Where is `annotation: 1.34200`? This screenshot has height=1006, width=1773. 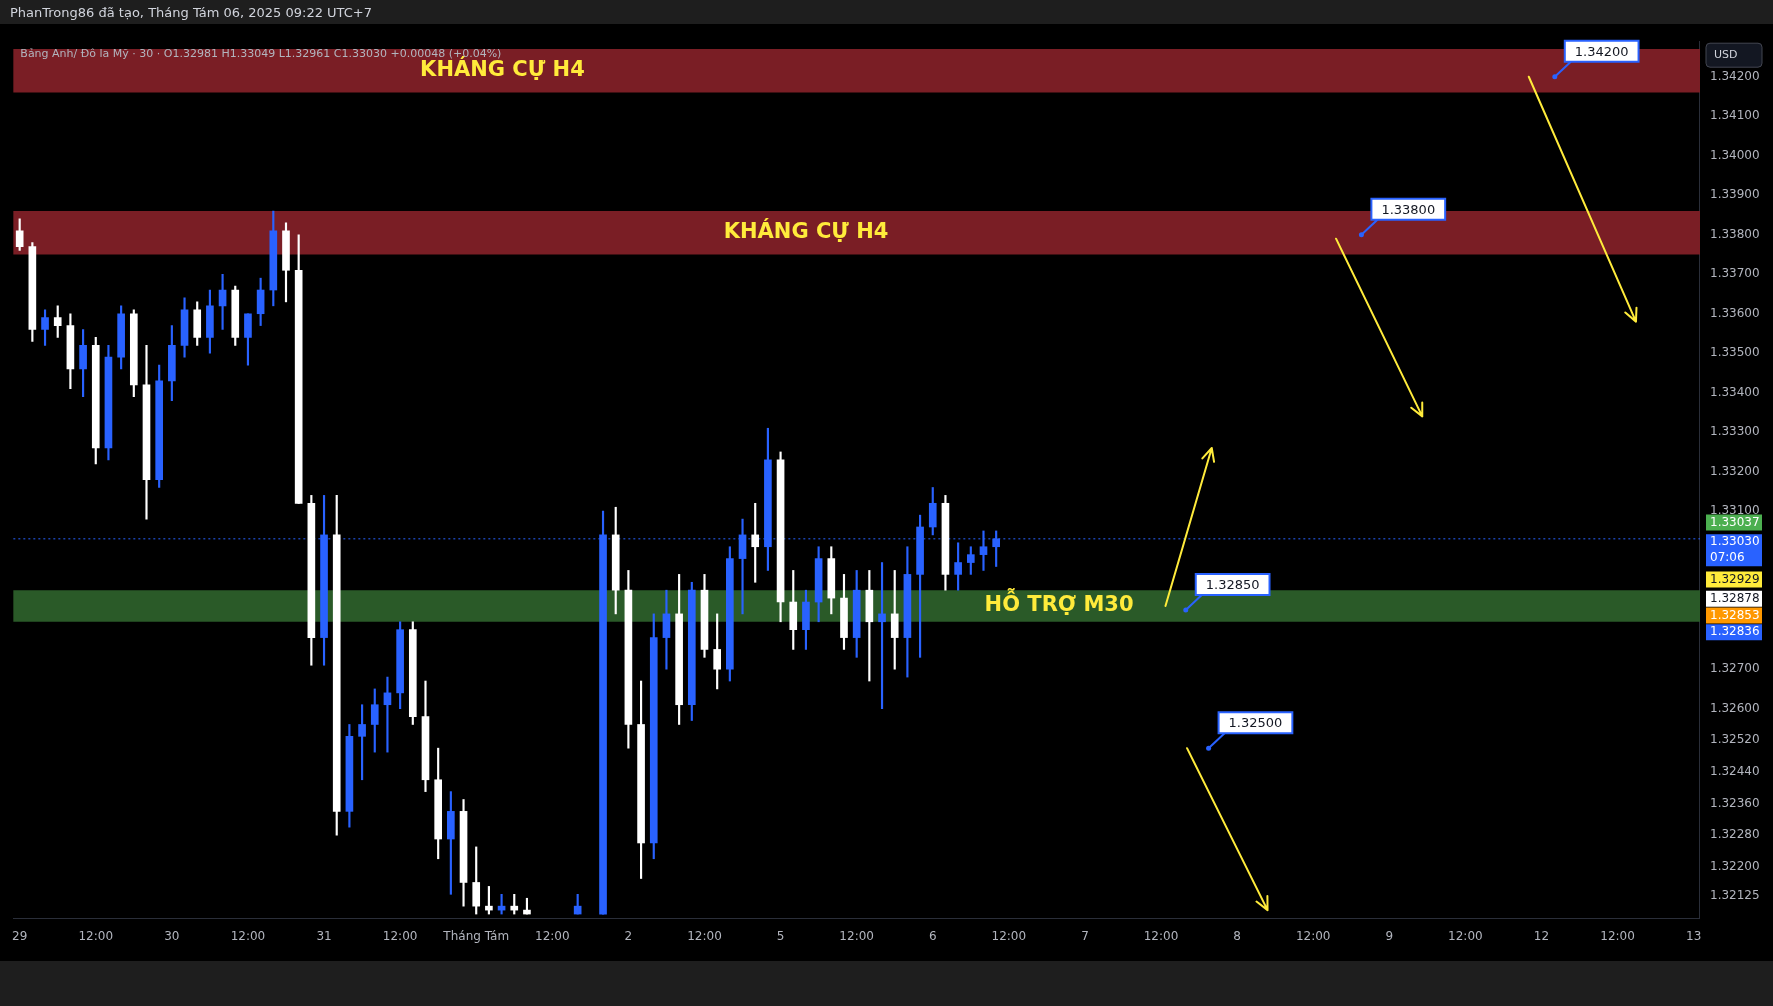 annotation: 1.34200 is located at coordinates (1601, 51).